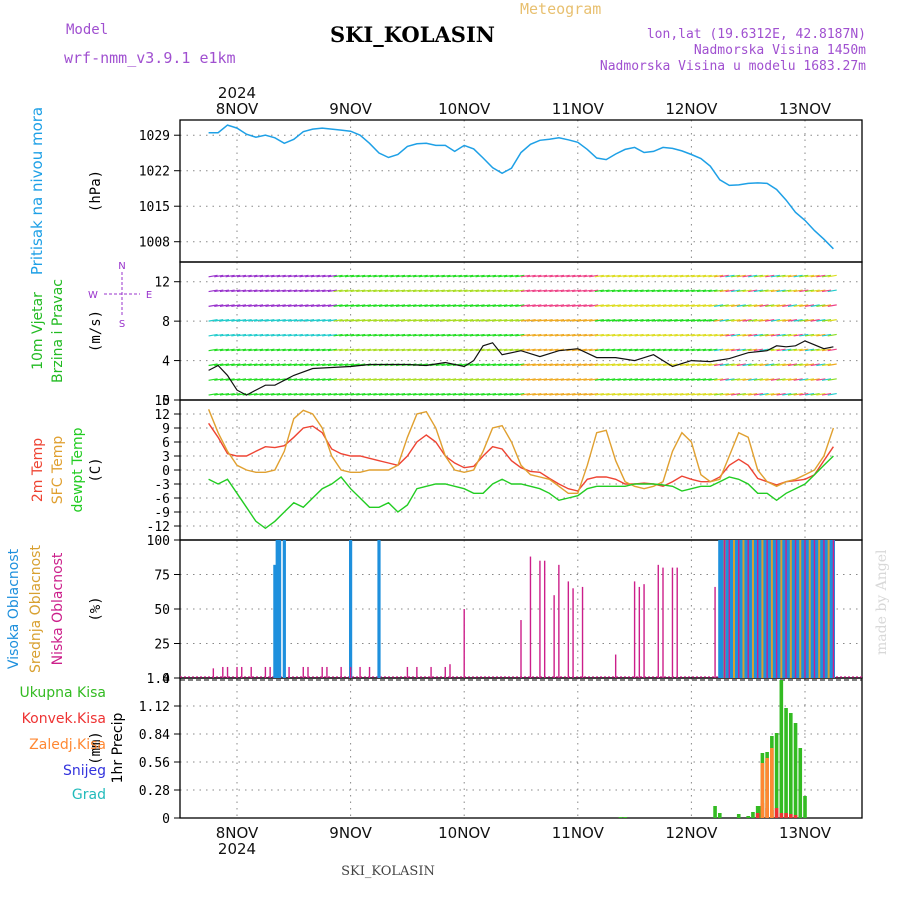  What do you see at coordinates (62, 693) in the screenshot?
I see `precip-legend-item: Ukupna Kisa` at bounding box center [62, 693].